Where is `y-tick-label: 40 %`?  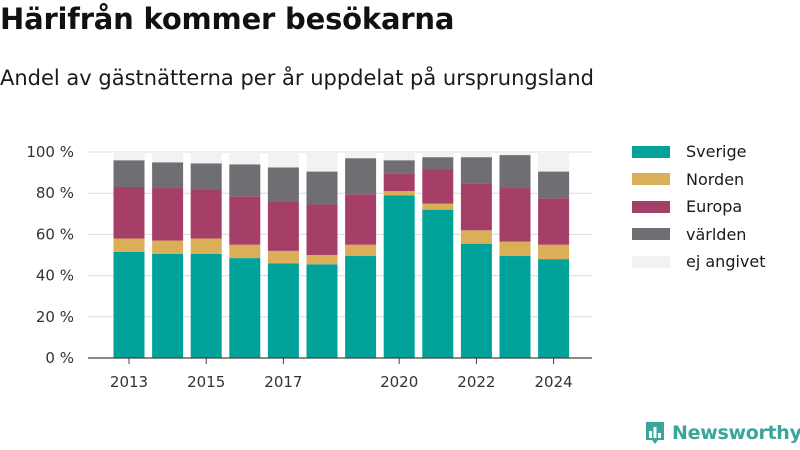
y-tick-label: 40 % is located at coordinates (55, 276).